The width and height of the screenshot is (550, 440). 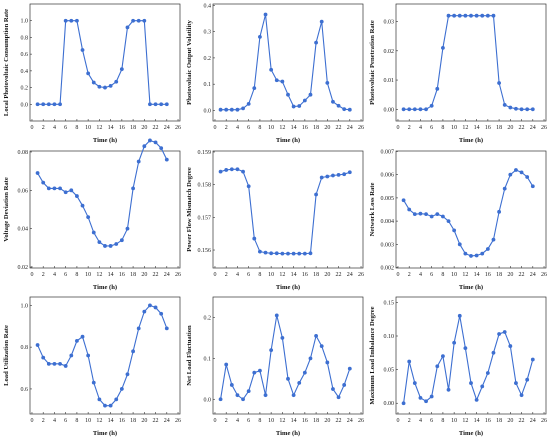 I want to click on y-tick-label: 0.10, so click(x=389, y=337).